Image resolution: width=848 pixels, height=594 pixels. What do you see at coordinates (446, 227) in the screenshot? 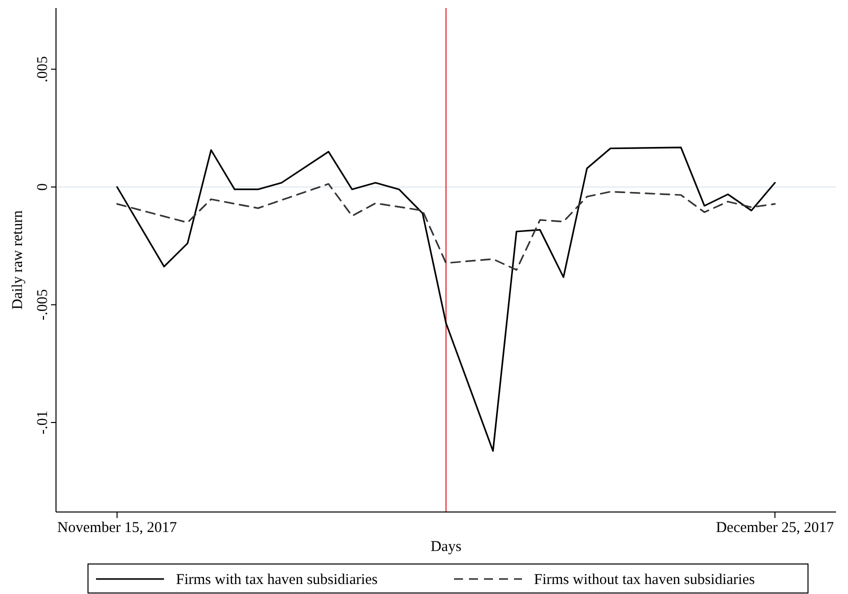
I see `line-series` at bounding box center [446, 227].